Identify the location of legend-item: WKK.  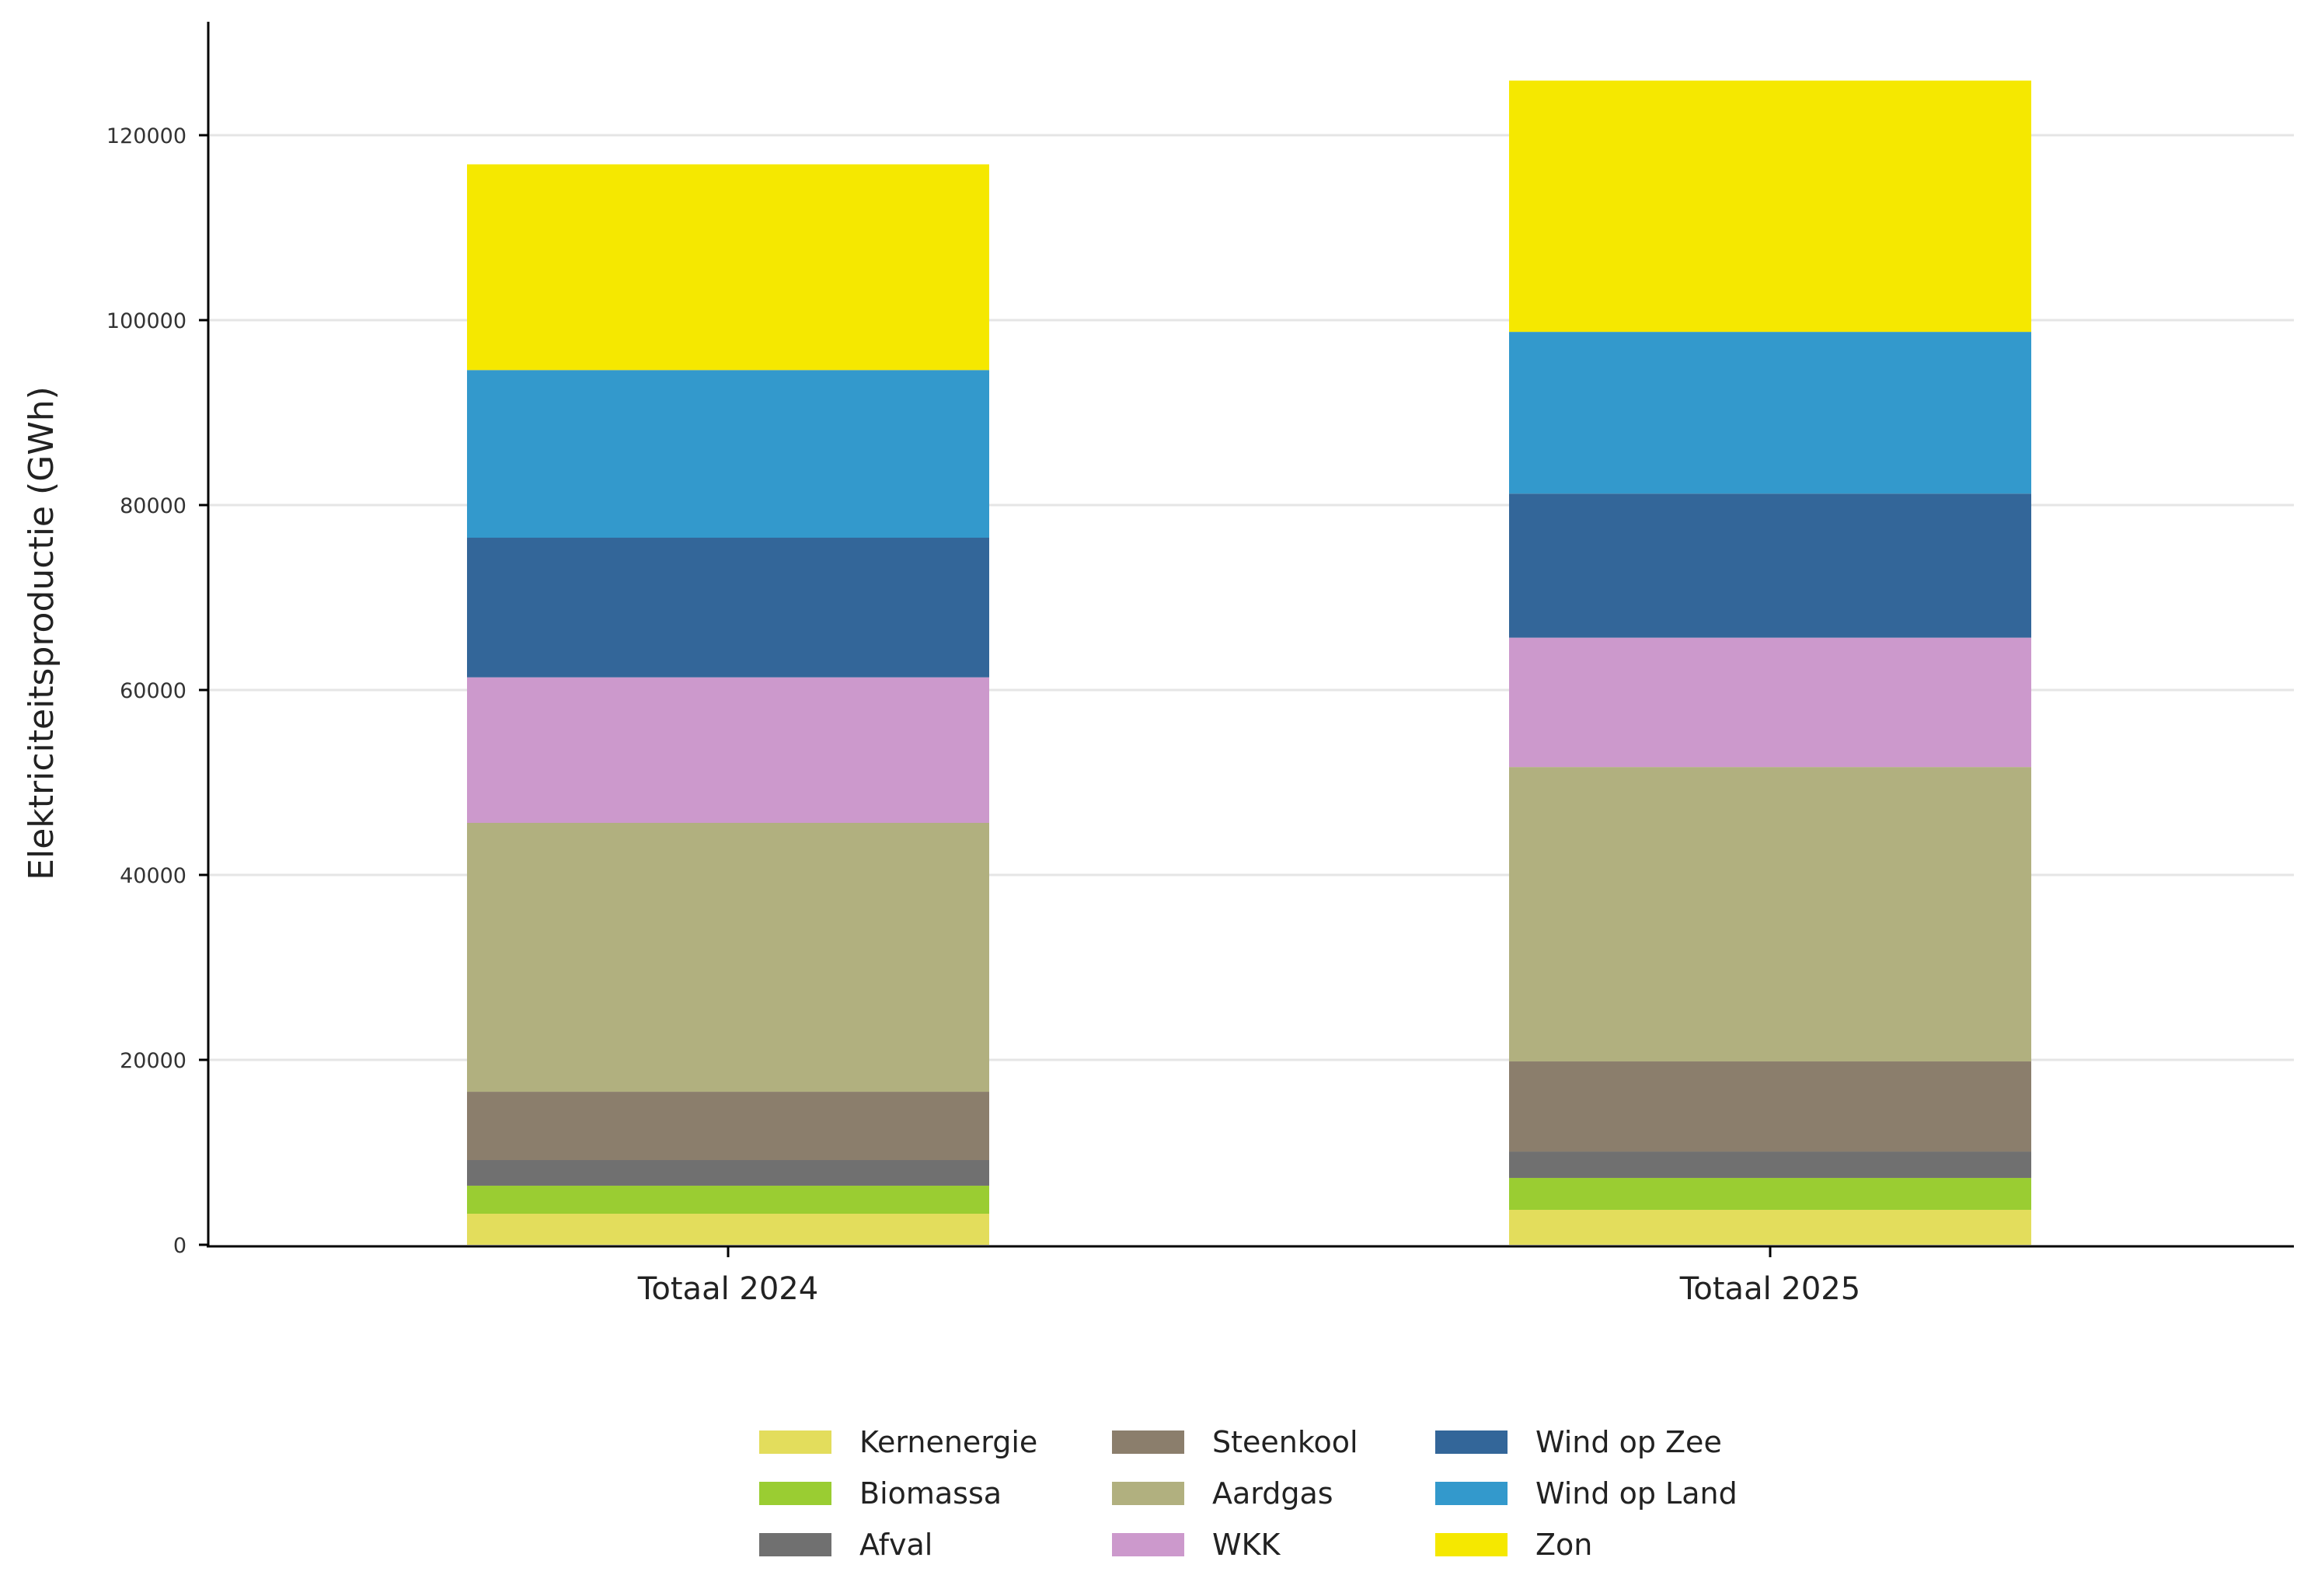
(1196, 1545).